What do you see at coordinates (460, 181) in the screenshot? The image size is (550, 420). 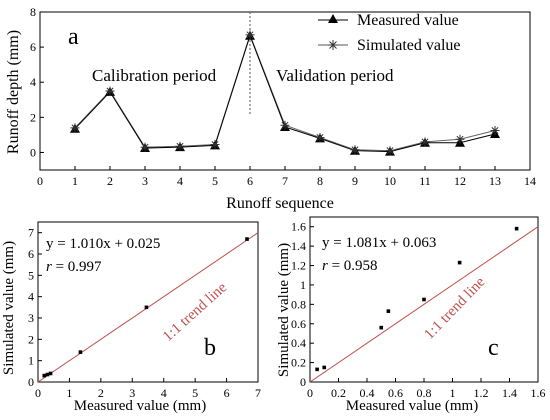 I see `pa-x-tick-label: 12` at bounding box center [460, 181].